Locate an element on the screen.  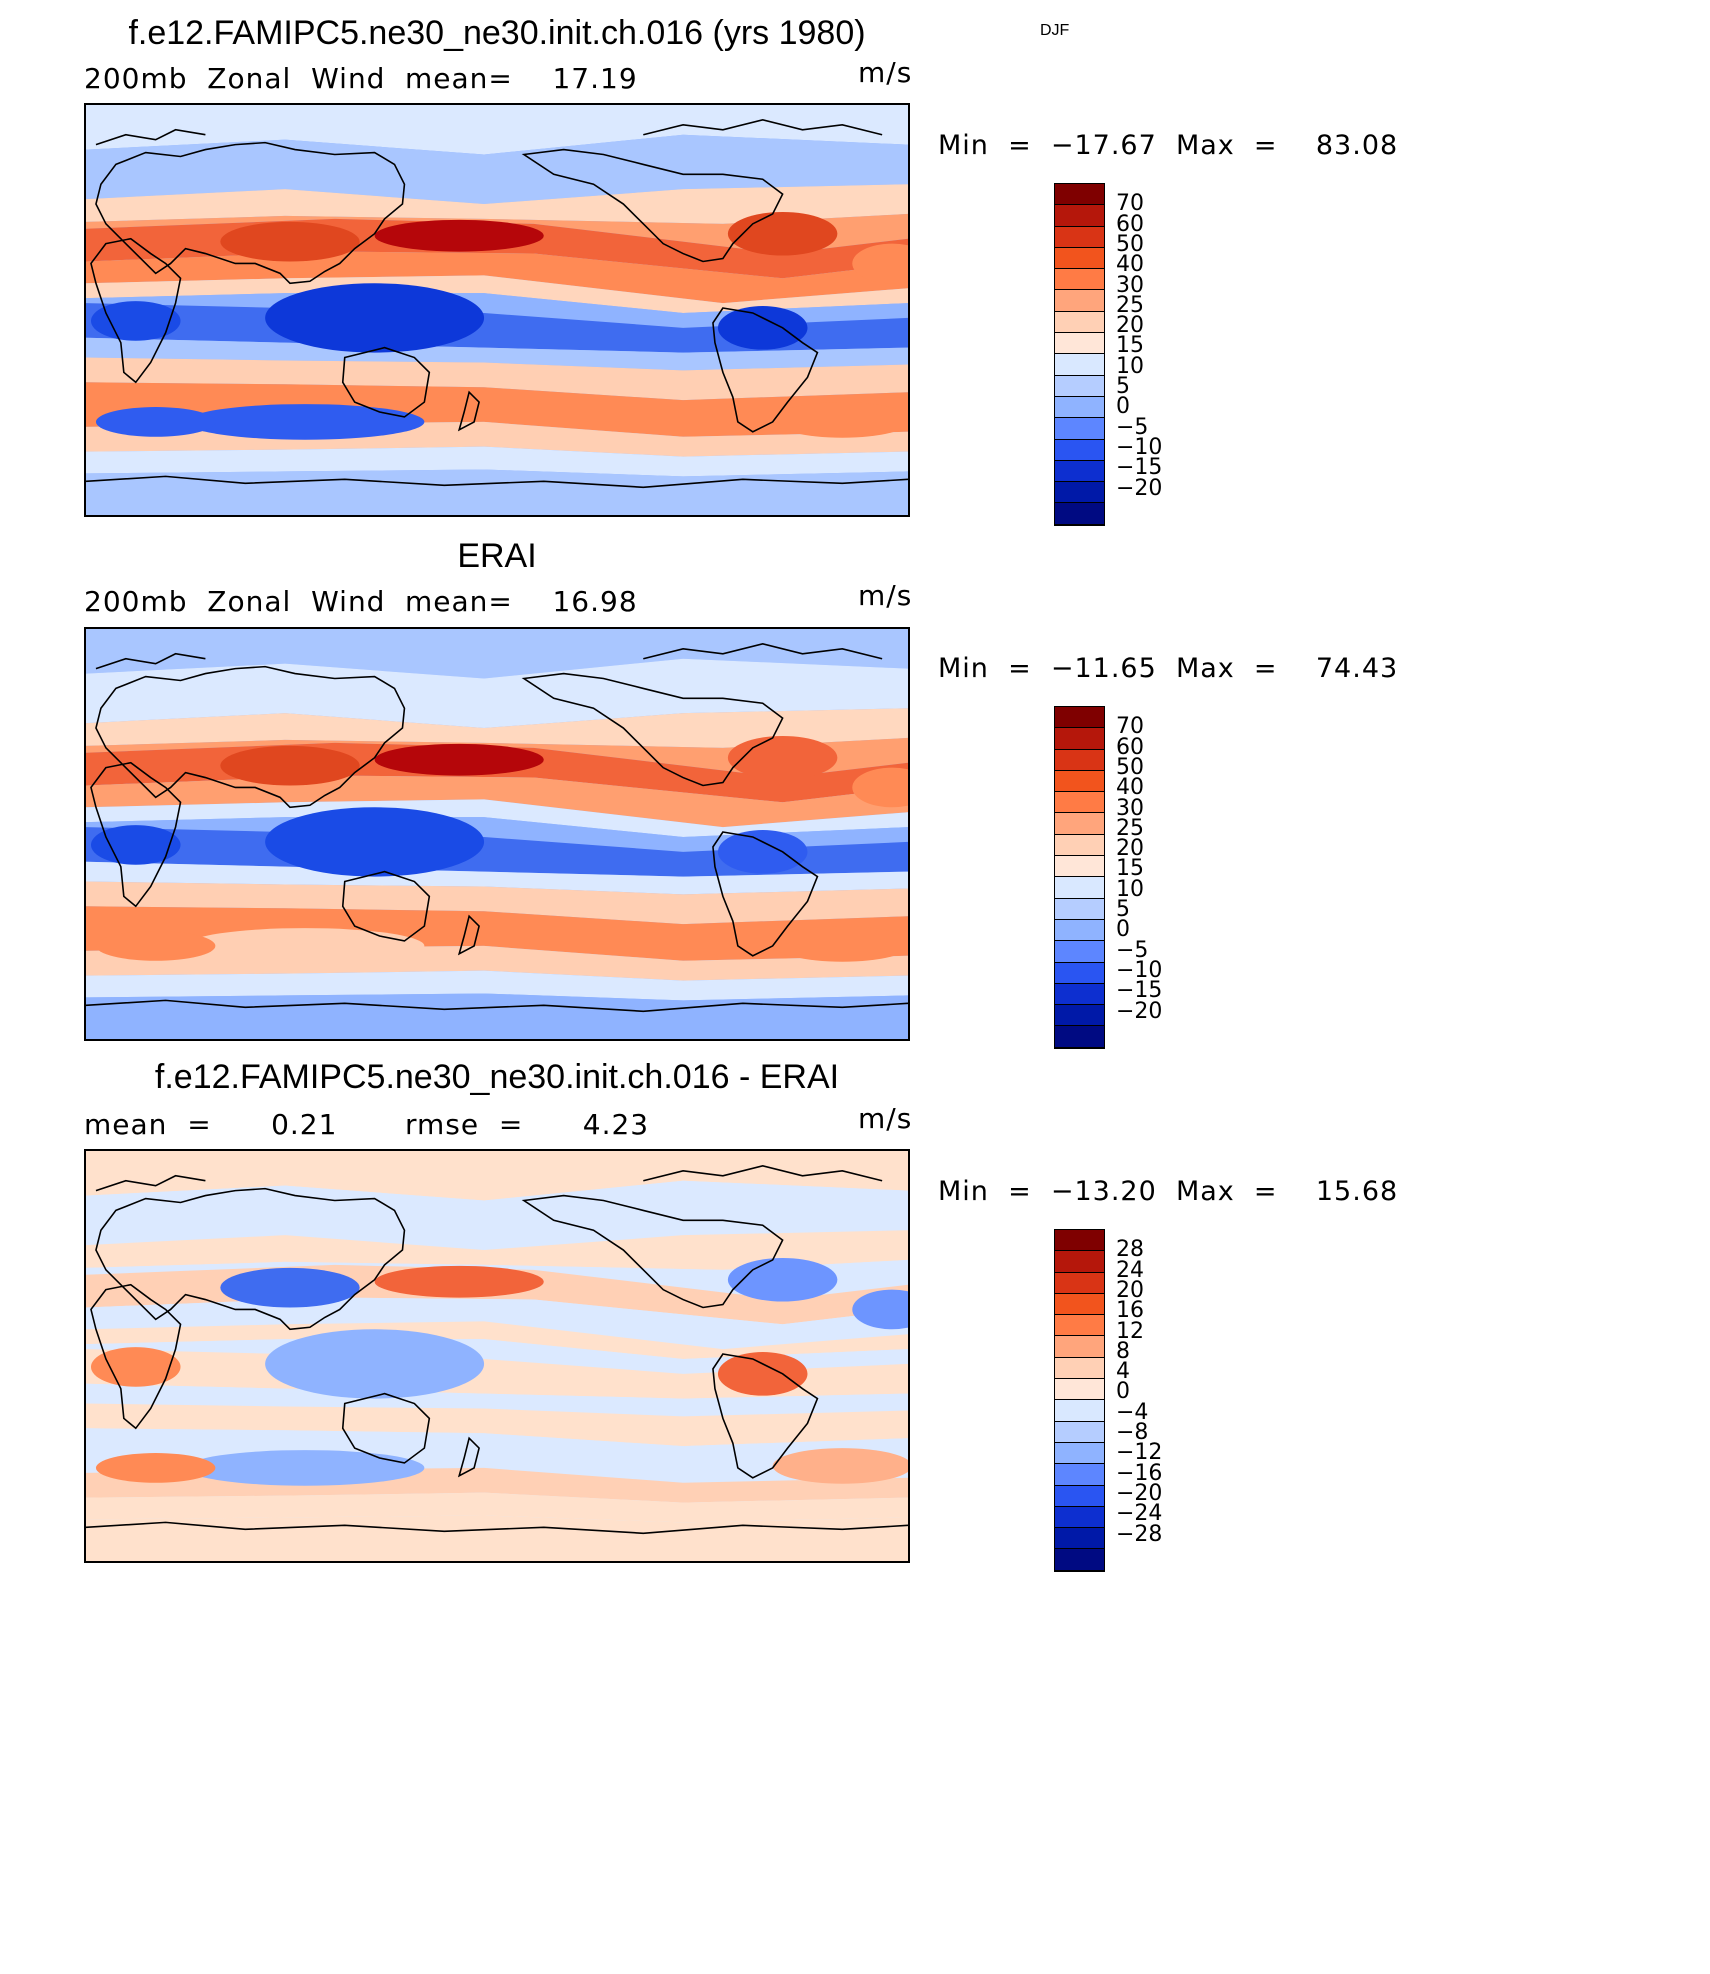
colorbar-tick-label: 15 is located at coordinates (1130, 869).